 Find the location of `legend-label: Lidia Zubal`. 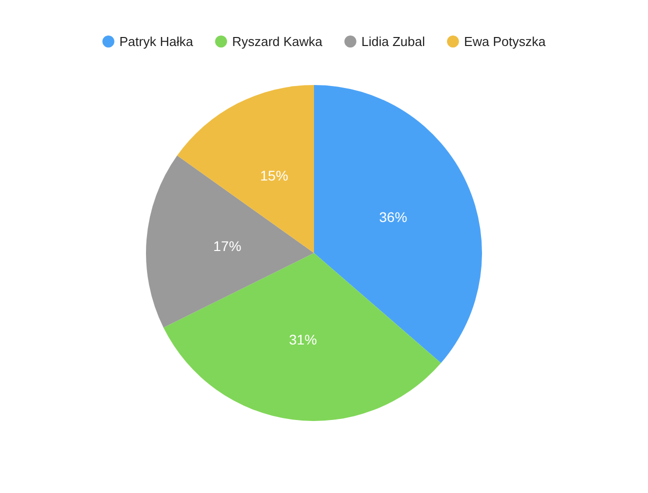

legend-label: Lidia Zubal is located at coordinates (393, 41).